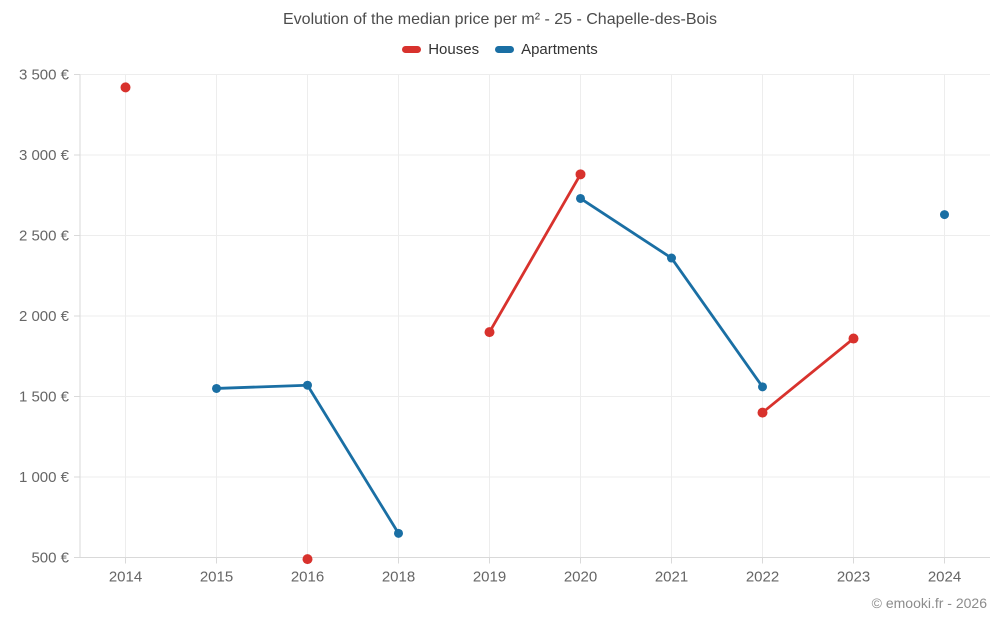 Image resolution: width=1000 pixels, height=625 pixels. What do you see at coordinates (44, 236) in the screenshot?
I see `y-tick-label: 2 500 €` at bounding box center [44, 236].